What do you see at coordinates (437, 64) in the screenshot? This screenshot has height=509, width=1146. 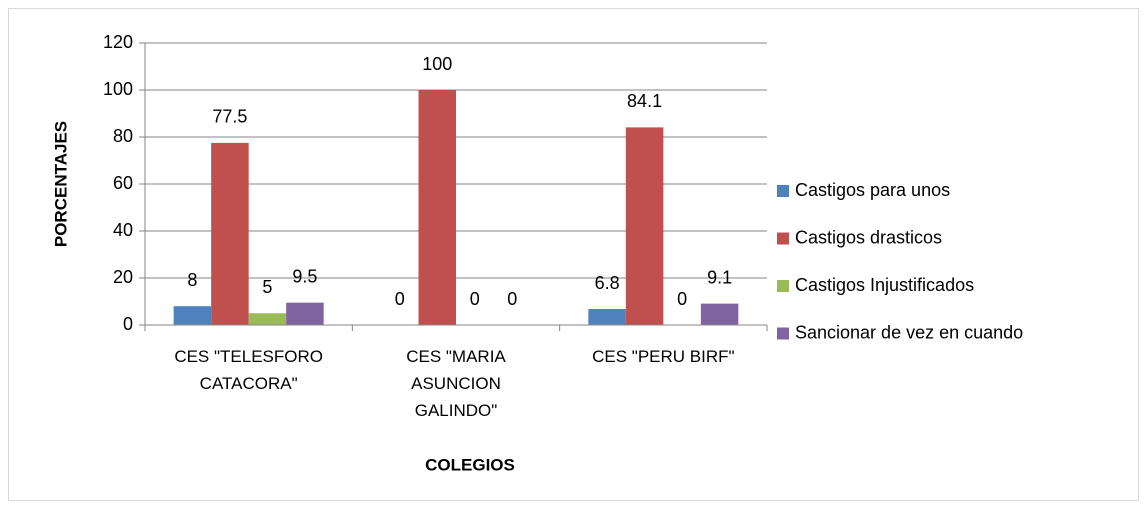 I see `data-label: 100` at bounding box center [437, 64].